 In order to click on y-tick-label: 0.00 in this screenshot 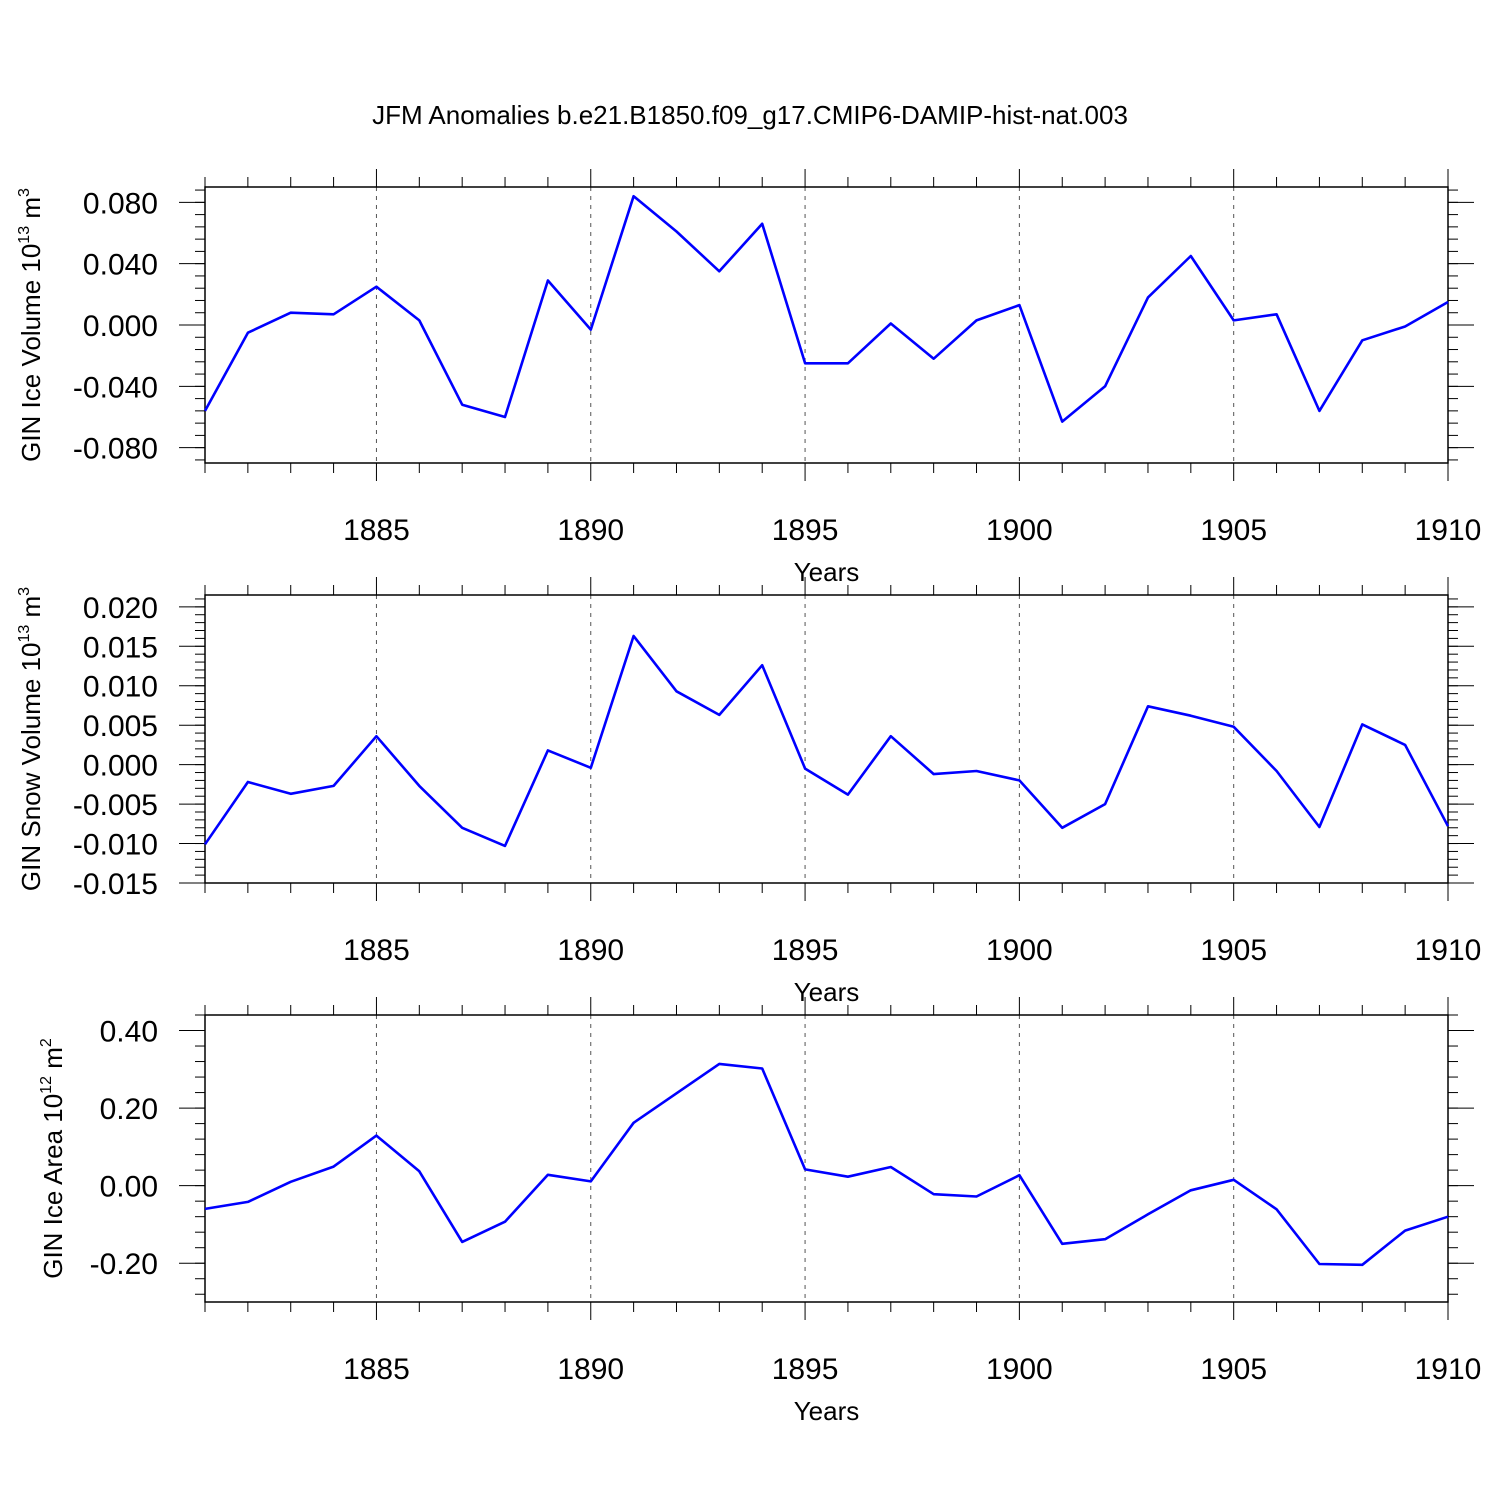, I will do `click(129, 1187)`.